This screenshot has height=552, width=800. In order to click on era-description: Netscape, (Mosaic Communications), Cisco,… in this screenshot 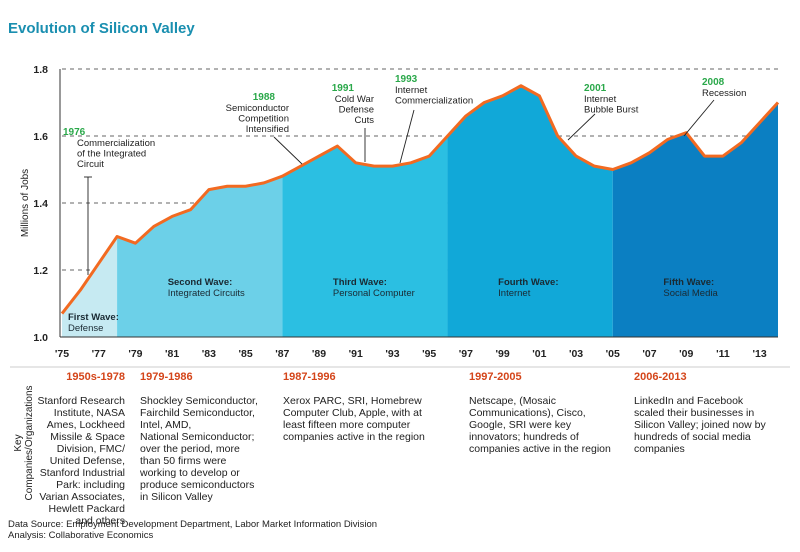, I will do `click(544, 425)`.